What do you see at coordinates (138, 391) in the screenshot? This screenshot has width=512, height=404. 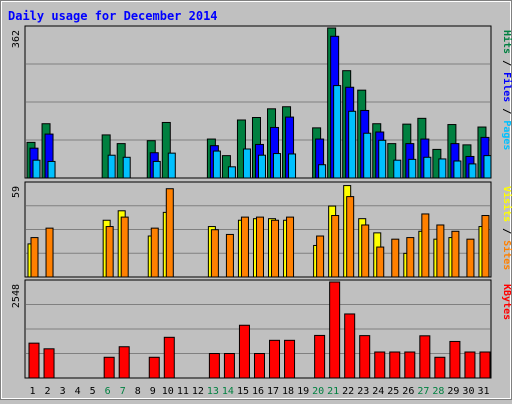 I see `x-tick-label-day-8: 8` at bounding box center [138, 391].